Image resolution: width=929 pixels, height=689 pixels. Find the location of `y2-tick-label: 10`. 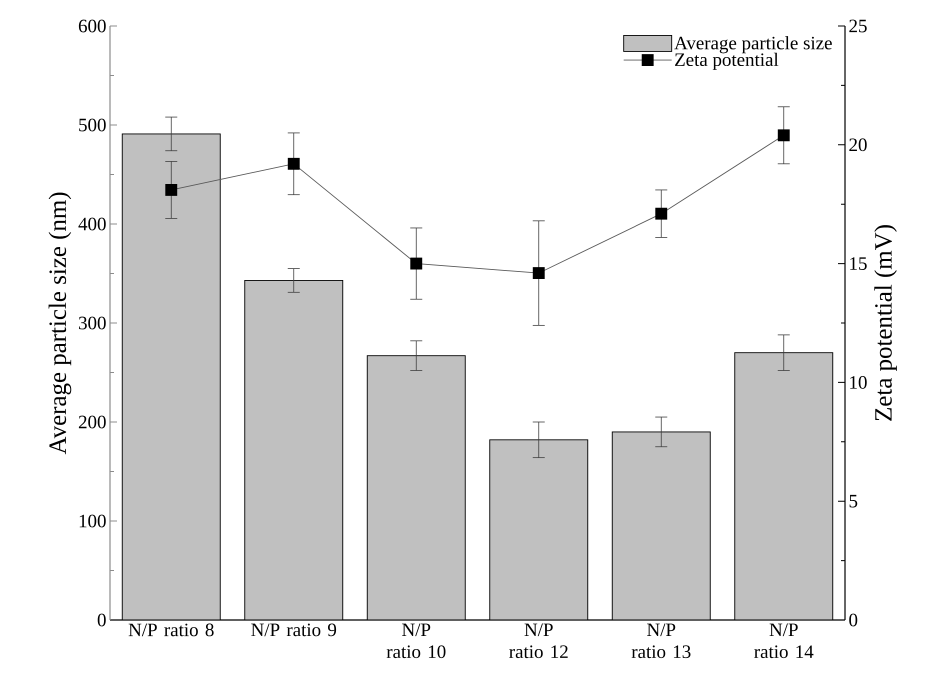

y2-tick-label: 10 is located at coordinates (858, 382).